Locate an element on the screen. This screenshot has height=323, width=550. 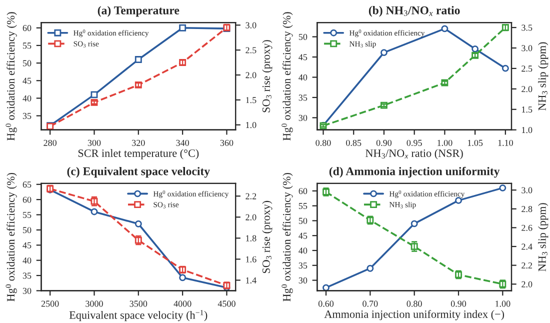
x-tick-label: 340 is located at coordinates (182, 143).